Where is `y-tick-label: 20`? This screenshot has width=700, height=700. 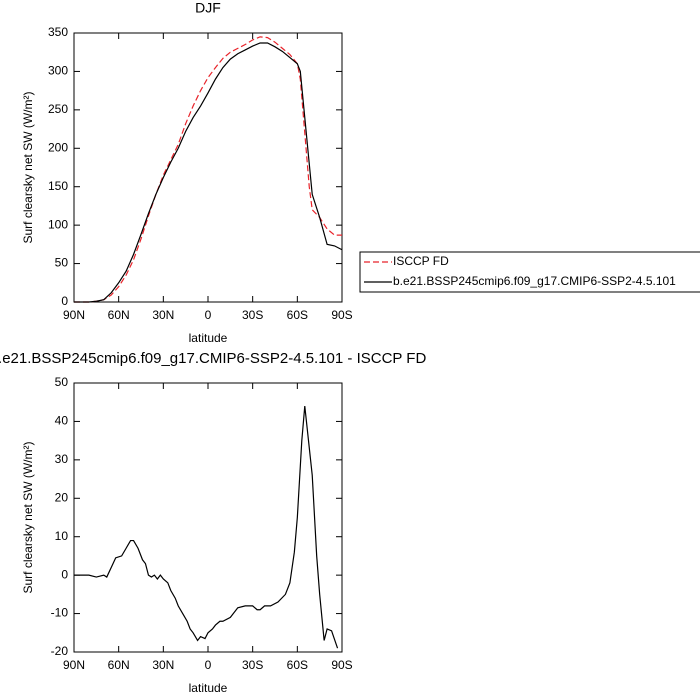
y-tick-label: 20 is located at coordinates (62, 497).